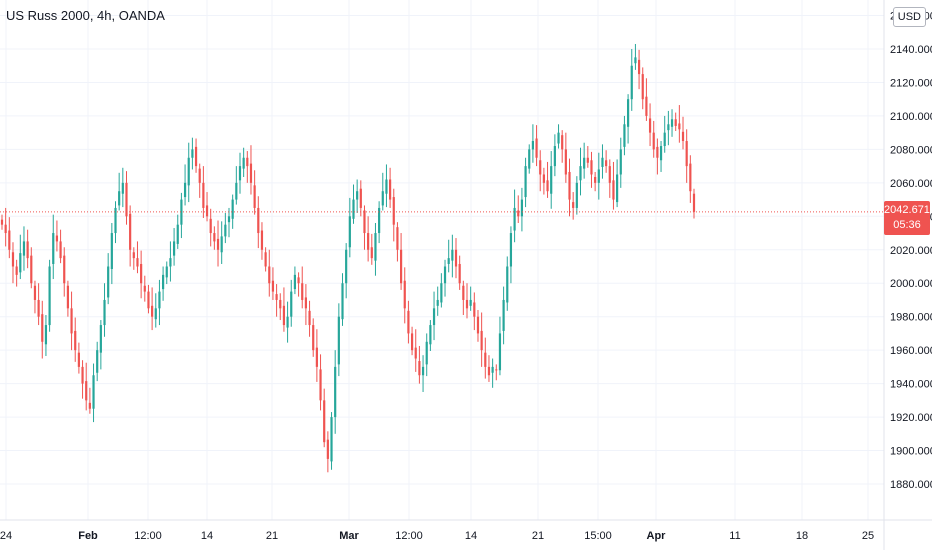 This screenshot has height=550, width=932. I want to click on currency-badge: USD, so click(909, 17).